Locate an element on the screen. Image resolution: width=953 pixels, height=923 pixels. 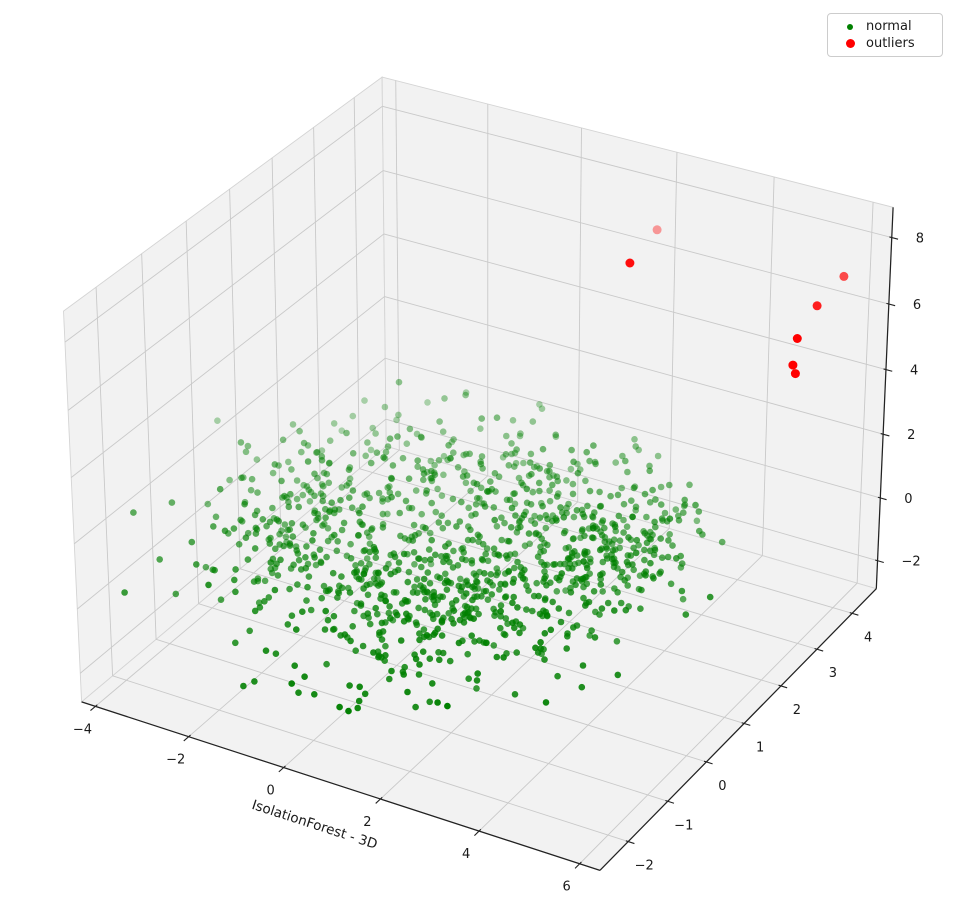
x-axis-spine is located at coordinates (341, 786).